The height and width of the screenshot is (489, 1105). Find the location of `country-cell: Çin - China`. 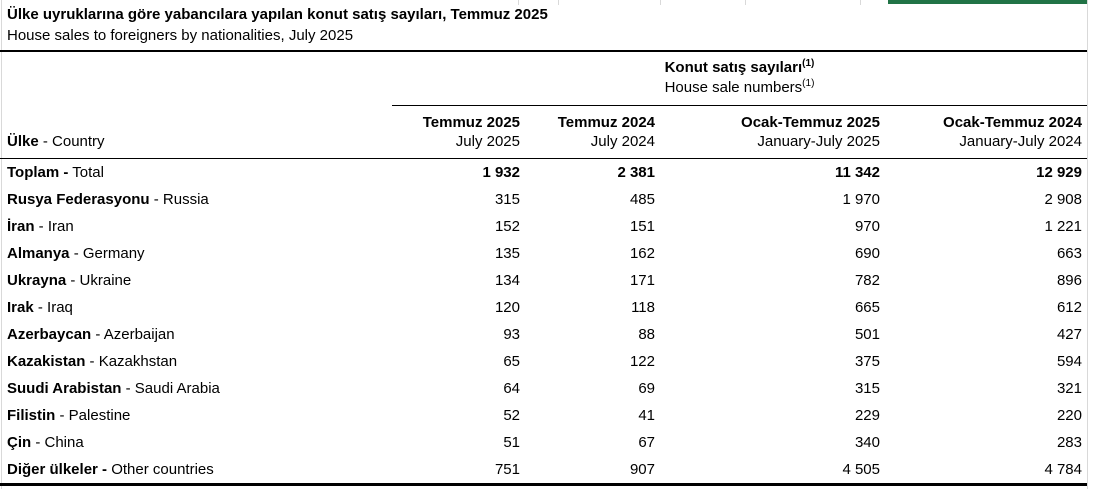

country-cell: Çin - China is located at coordinates (45, 442).